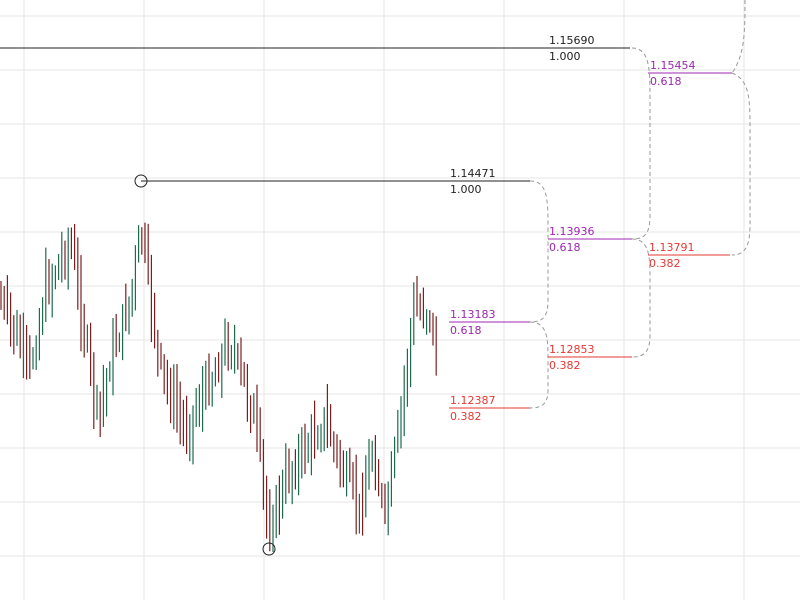 The height and width of the screenshot is (600, 800). Describe the element at coordinates (572, 40) in the screenshot. I see `level-price: 1.15690` at that location.